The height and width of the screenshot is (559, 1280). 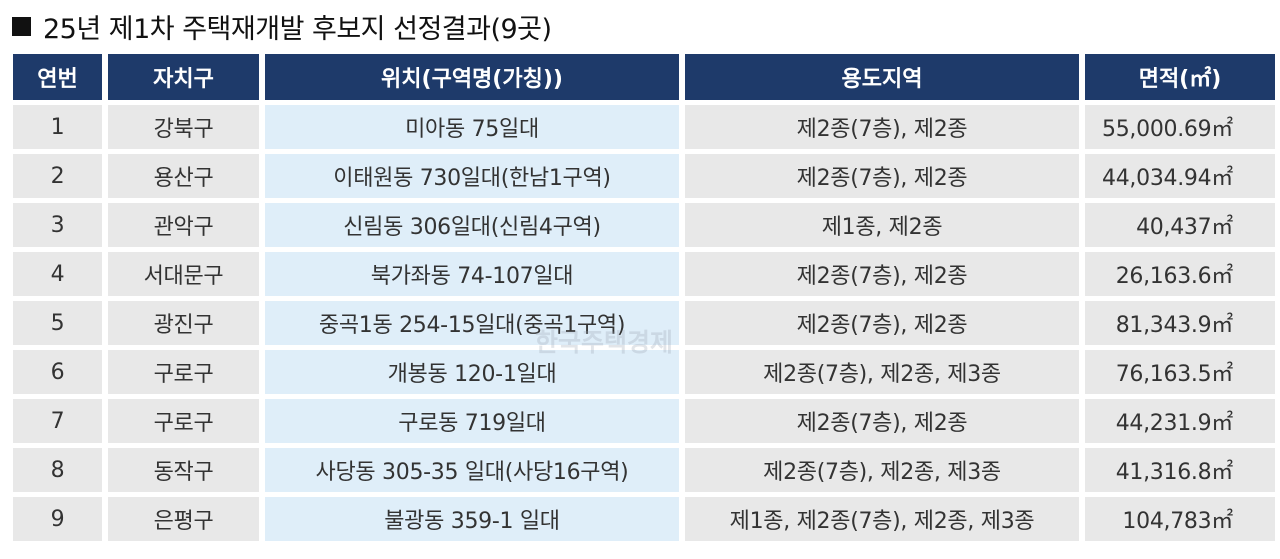 What do you see at coordinates (1180, 127) in the screenshot?
I see `cell-area: 55,000.69㎡` at bounding box center [1180, 127].